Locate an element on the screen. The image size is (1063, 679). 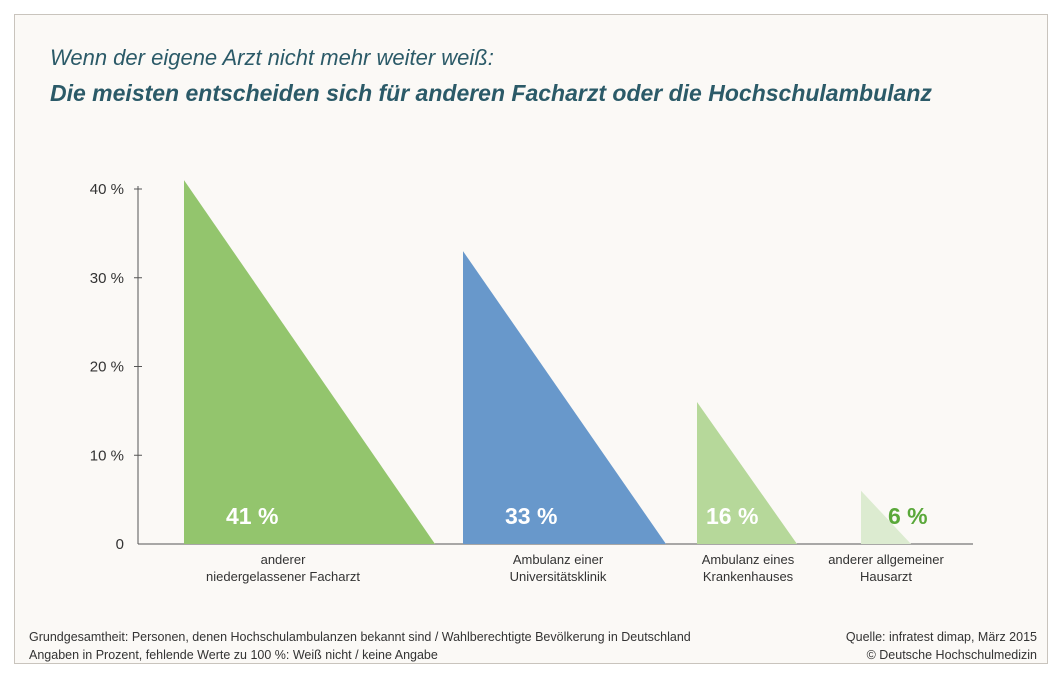
category-label: niedergelassener Facharzt is located at coordinates (283, 576).